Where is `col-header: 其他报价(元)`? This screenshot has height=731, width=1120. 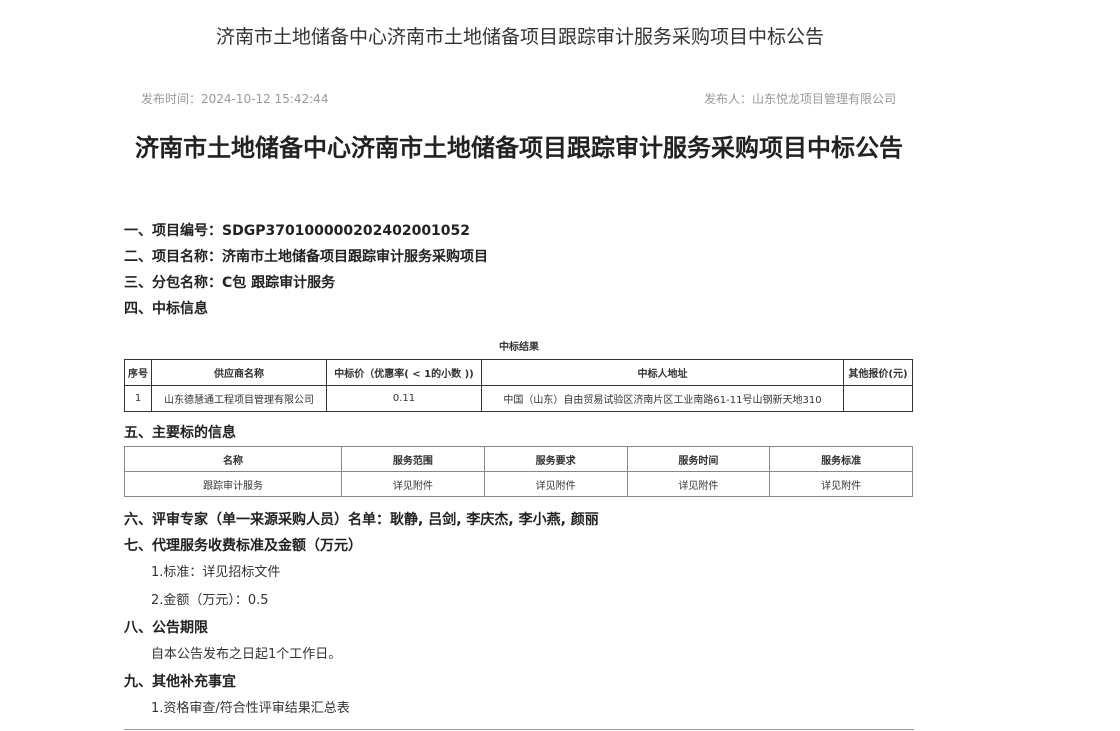
col-header: 其他报价(元) is located at coordinates (878, 372).